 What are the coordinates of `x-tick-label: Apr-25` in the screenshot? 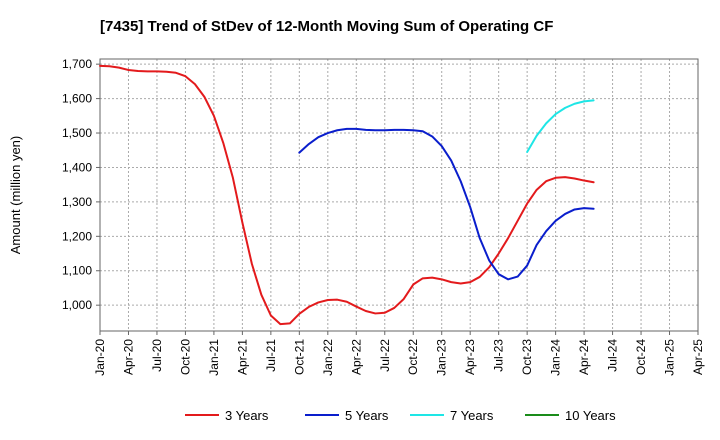 It's located at (698, 357).